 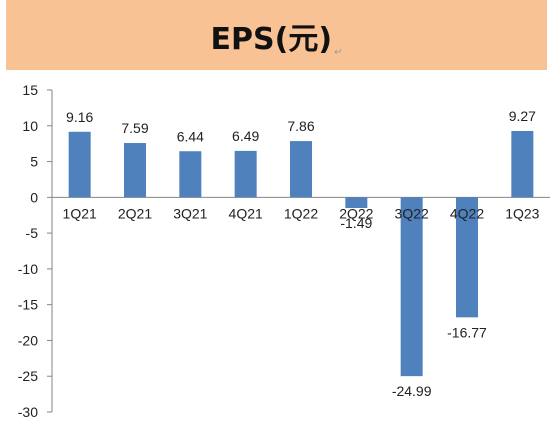 What do you see at coordinates (28, 305) in the screenshot?
I see `y-tick-label: -15` at bounding box center [28, 305].